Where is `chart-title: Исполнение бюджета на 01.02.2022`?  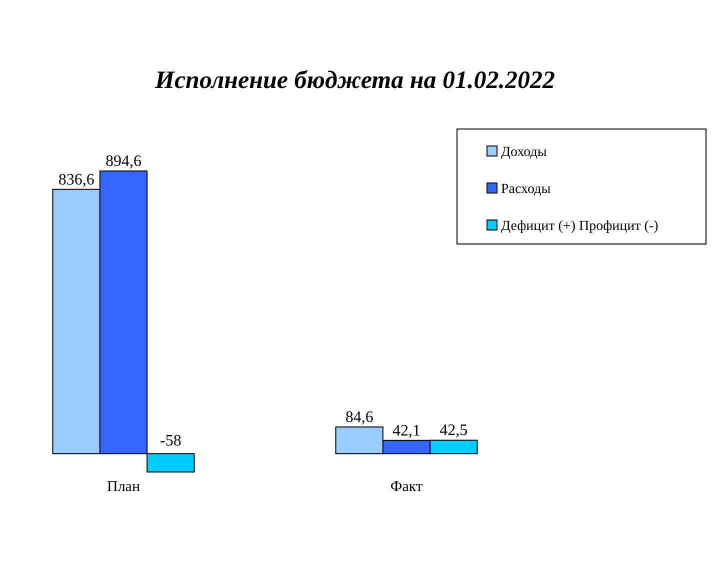 chart-title: Исполнение бюджета на 01.02.2022 is located at coordinates (354, 80).